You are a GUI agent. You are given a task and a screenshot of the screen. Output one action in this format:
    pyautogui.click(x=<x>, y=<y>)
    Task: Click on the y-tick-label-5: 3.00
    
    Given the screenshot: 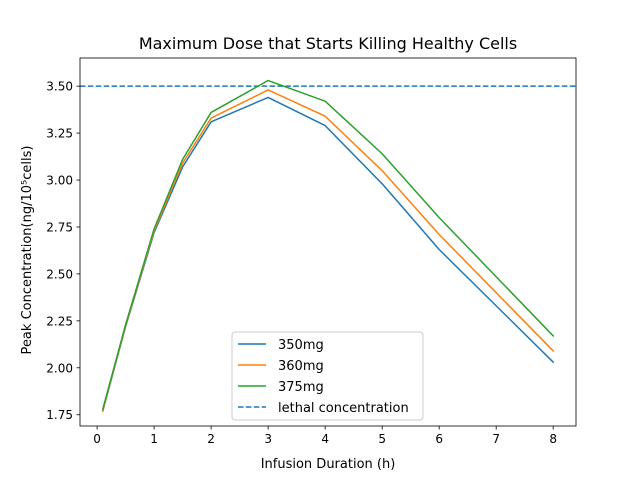 What is the action you would take?
    pyautogui.click(x=59, y=181)
    